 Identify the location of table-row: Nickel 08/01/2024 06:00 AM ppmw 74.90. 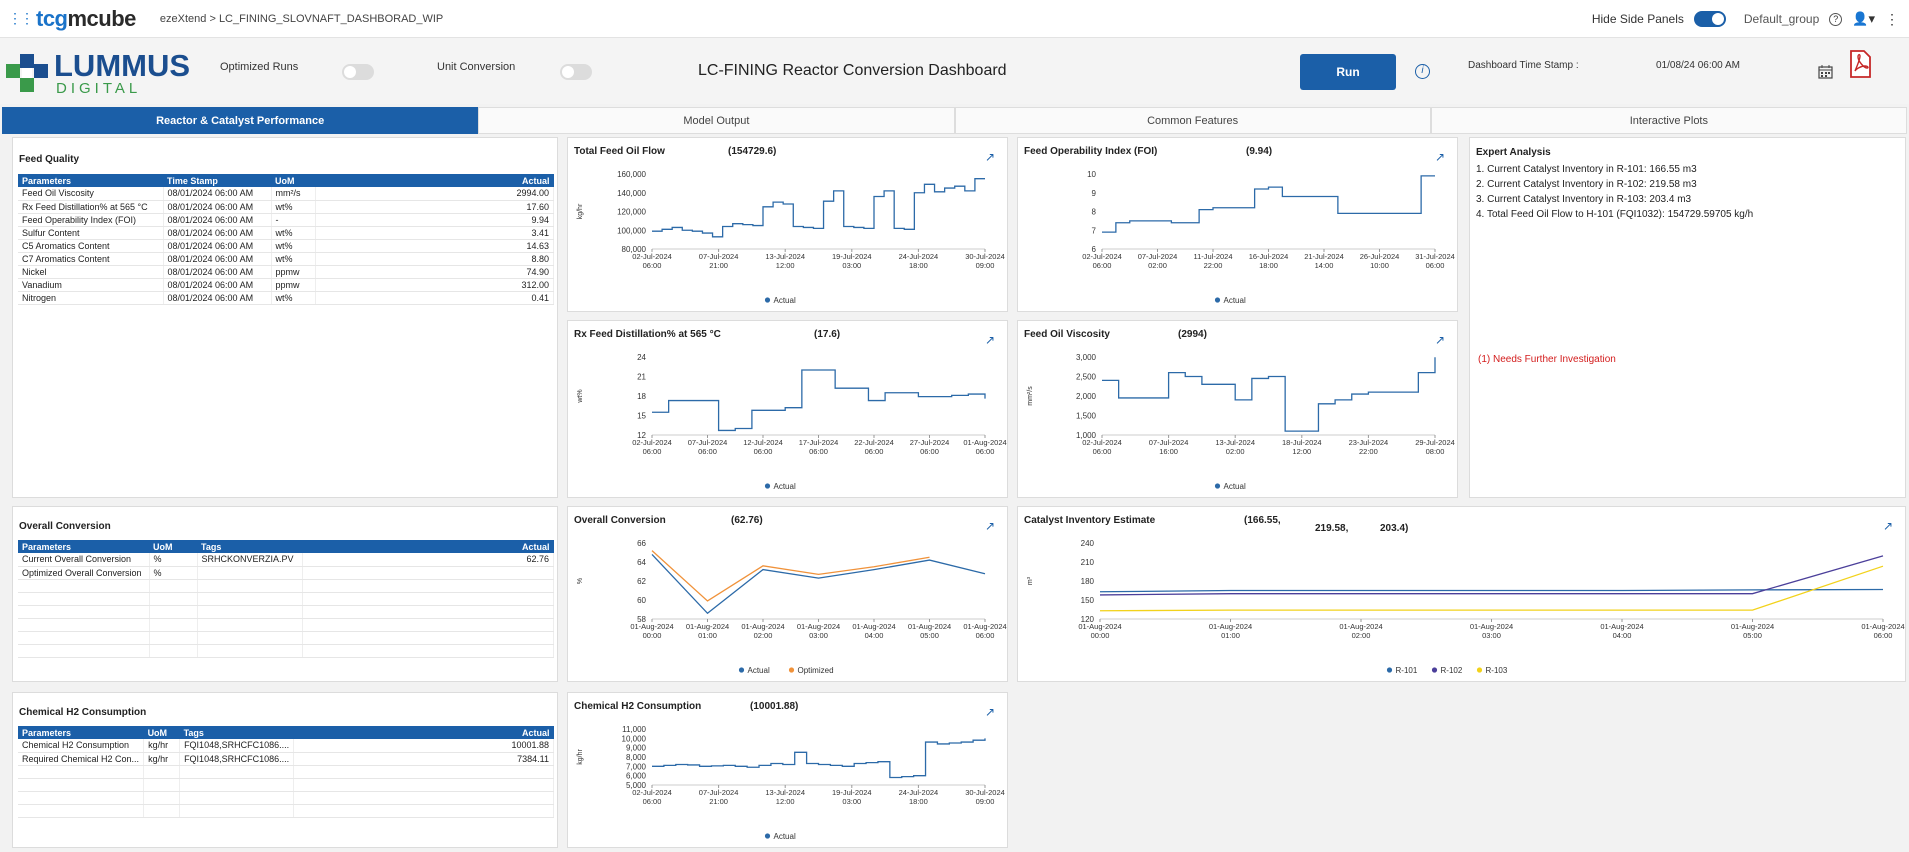
(286, 272).